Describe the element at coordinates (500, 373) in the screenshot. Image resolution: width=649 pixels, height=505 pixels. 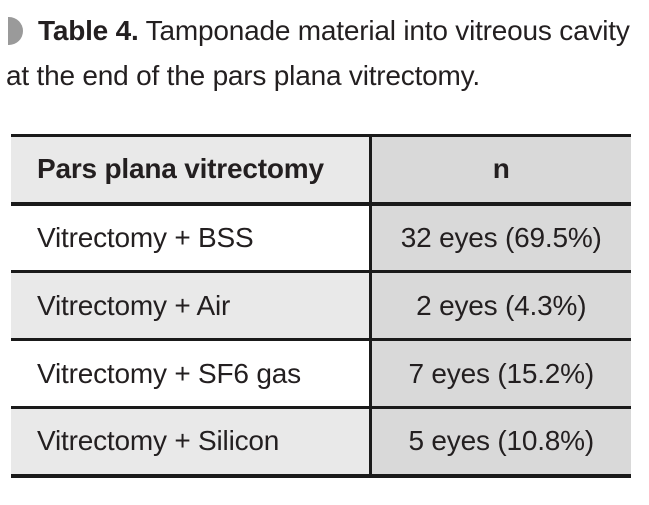
I see `count-cell: 7 eyes (15.2%)` at that location.